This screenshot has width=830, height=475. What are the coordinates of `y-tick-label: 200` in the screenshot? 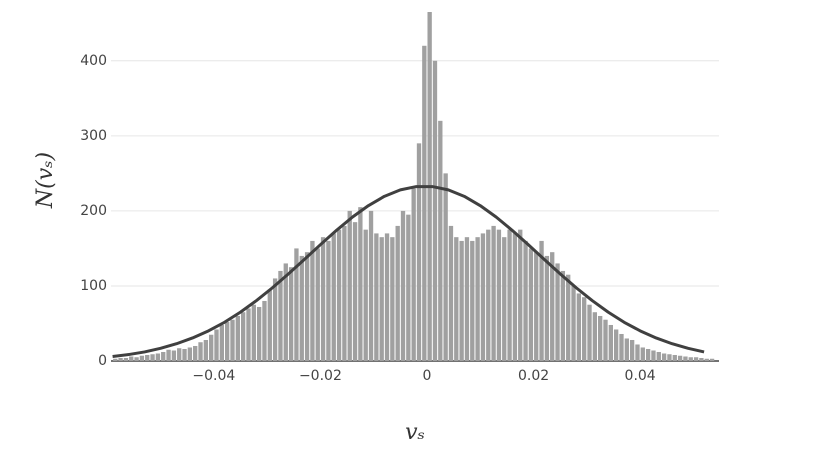 It's located at (93, 211).